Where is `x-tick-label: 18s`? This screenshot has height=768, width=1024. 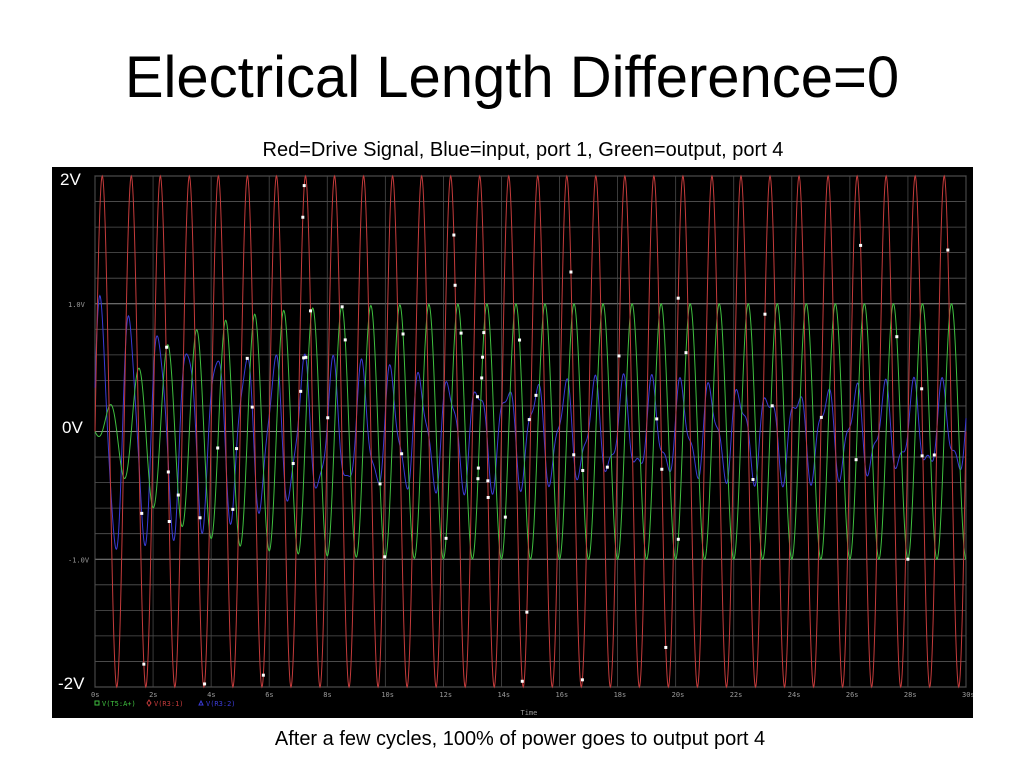 x-tick-label: 18s is located at coordinates (620, 695).